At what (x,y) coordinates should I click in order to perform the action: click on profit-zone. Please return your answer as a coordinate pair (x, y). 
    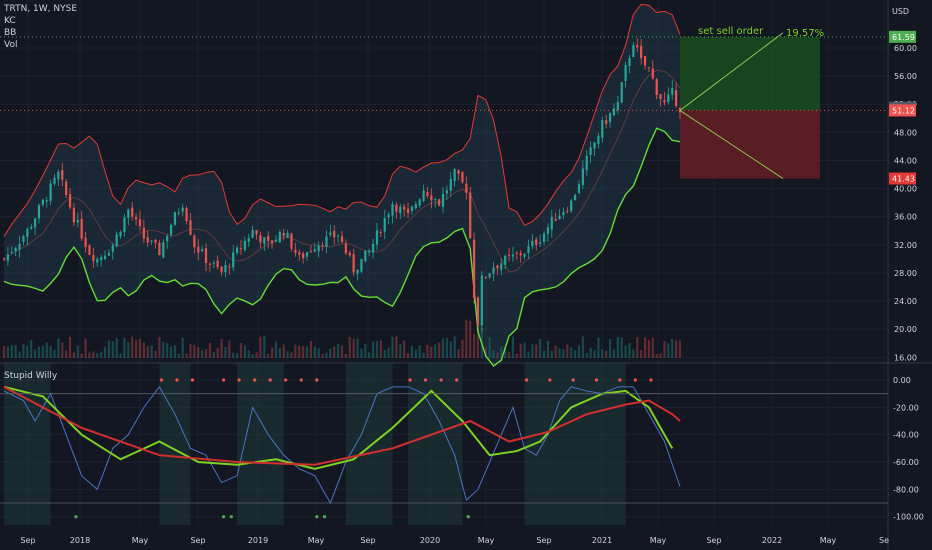
    Looking at the image, I should click on (750, 73).